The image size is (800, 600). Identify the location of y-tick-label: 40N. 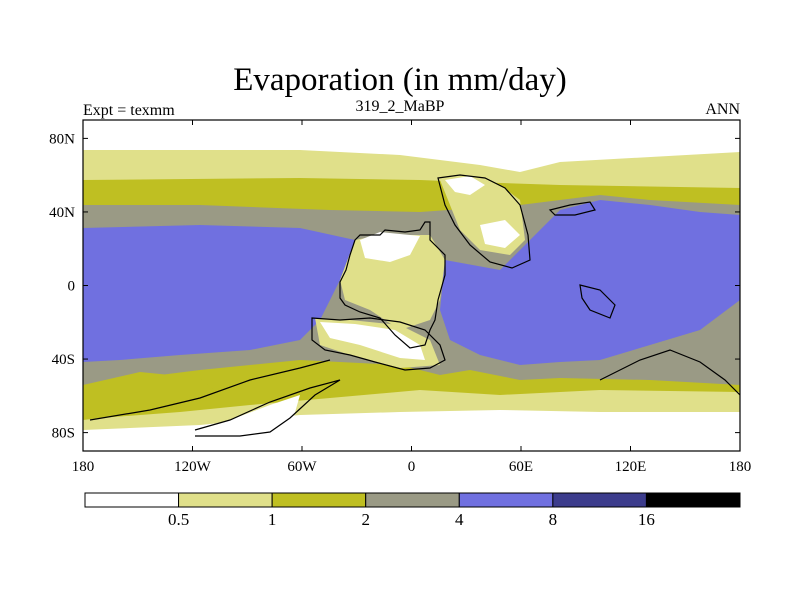
(62, 213).